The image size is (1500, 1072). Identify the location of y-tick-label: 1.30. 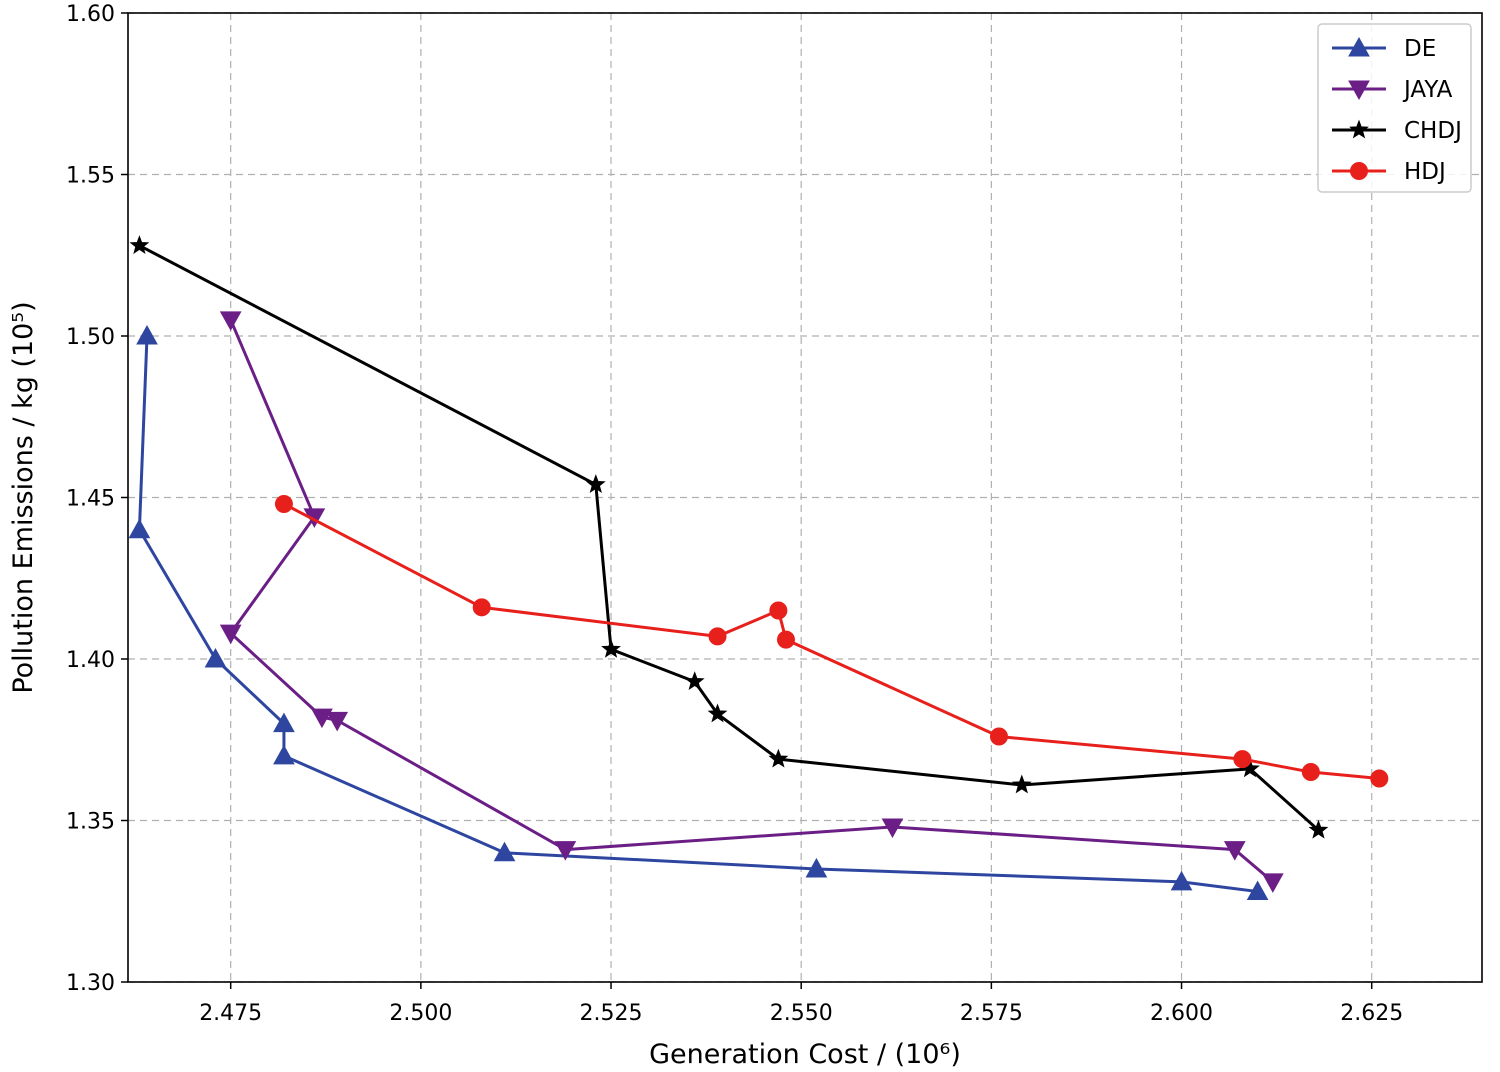
(90, 983).